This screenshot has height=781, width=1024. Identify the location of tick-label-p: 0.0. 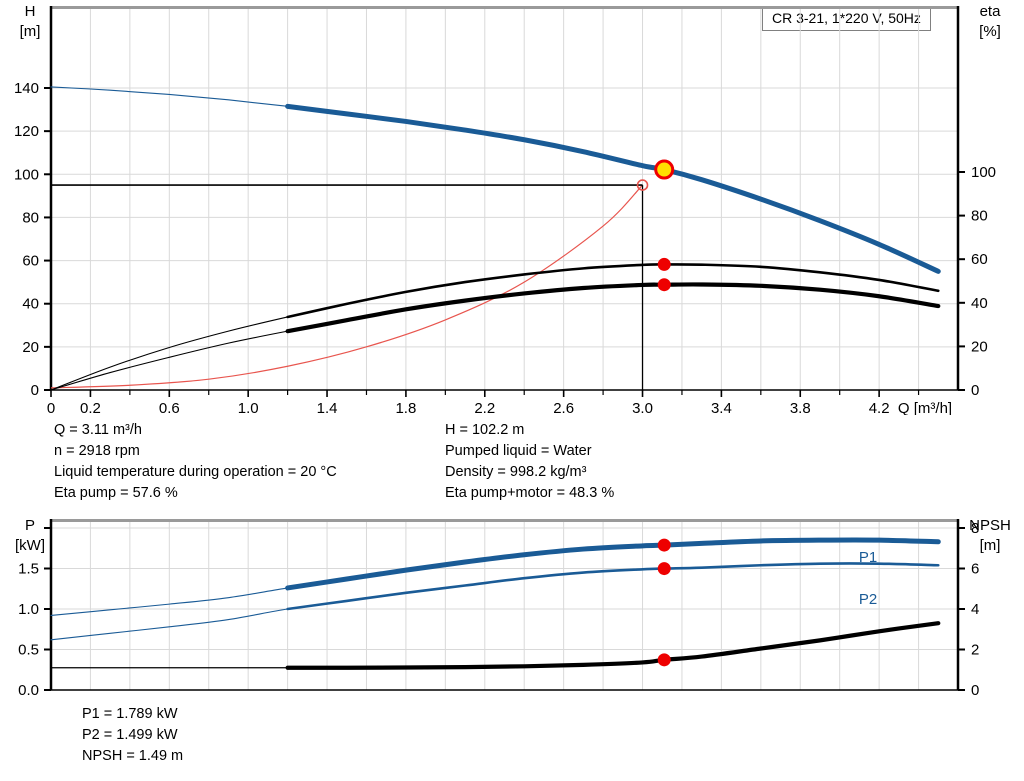
(28, 690).